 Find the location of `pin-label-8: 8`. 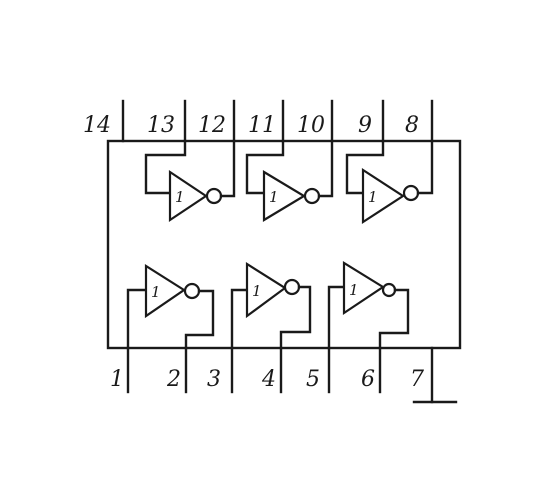

pin-label-8: 8 is located at coordinates (412, 125).